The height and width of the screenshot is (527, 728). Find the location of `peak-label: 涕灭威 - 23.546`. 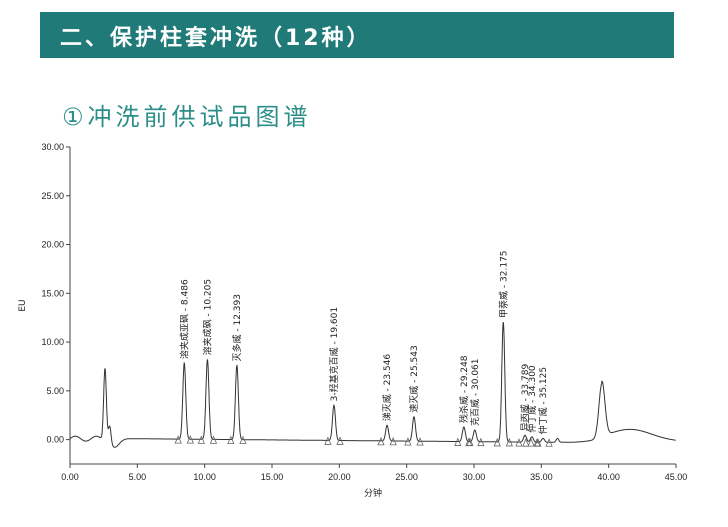

peak-label: 涕灭威 - 23.546 is located at coordinates (387, 388).